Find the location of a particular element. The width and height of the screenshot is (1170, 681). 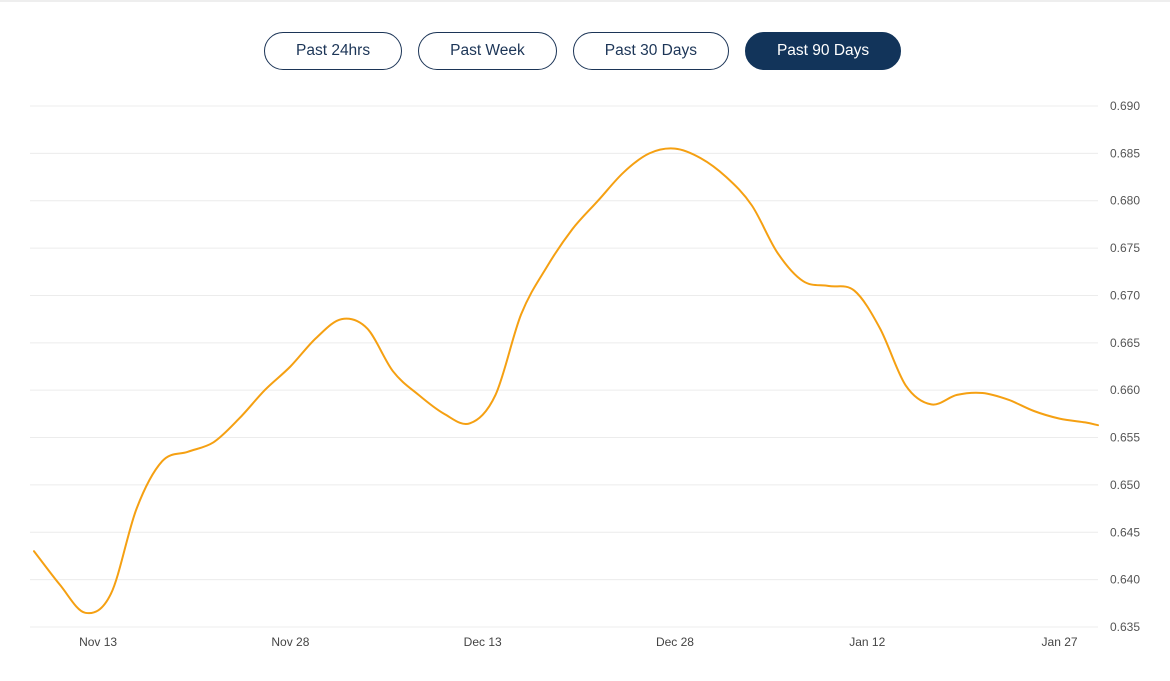

y-tick-label: 0.680 is located at coordinates (1125, 201).